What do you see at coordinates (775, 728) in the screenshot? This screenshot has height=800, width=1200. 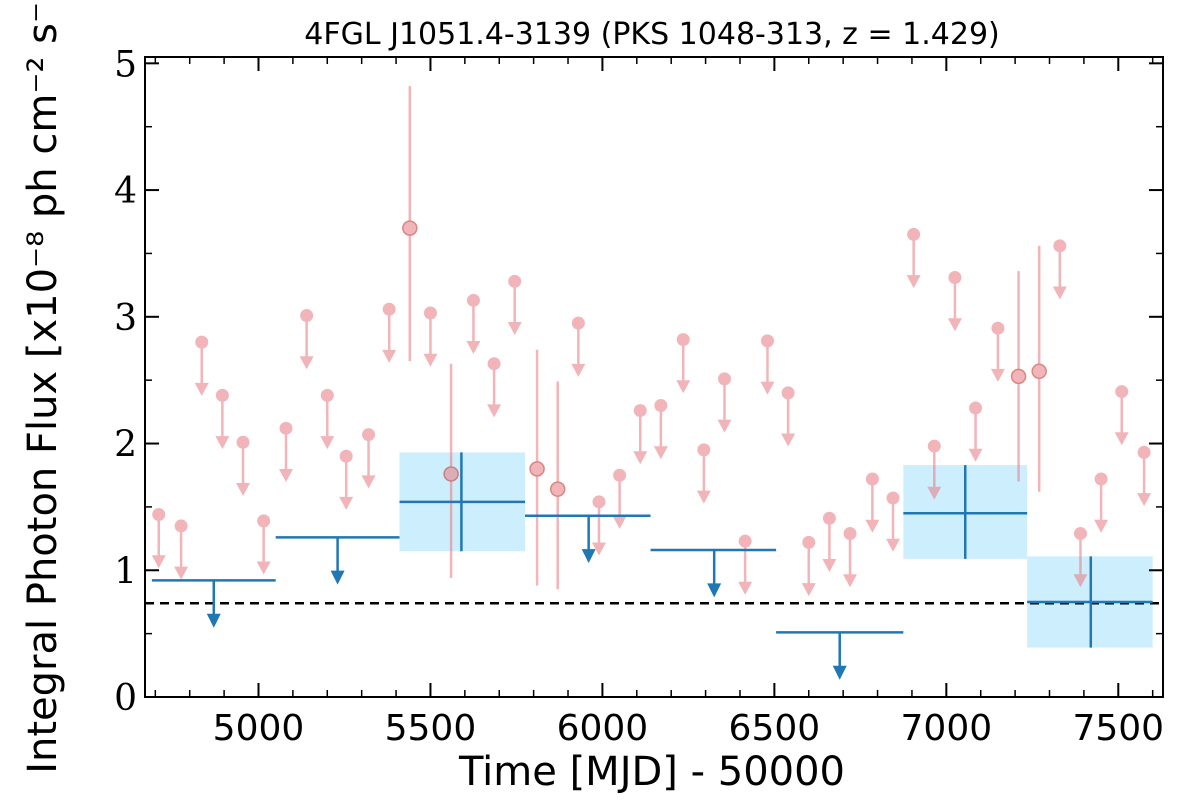 I see `x-tick-label: 6500` at bounding box center [775, 728].